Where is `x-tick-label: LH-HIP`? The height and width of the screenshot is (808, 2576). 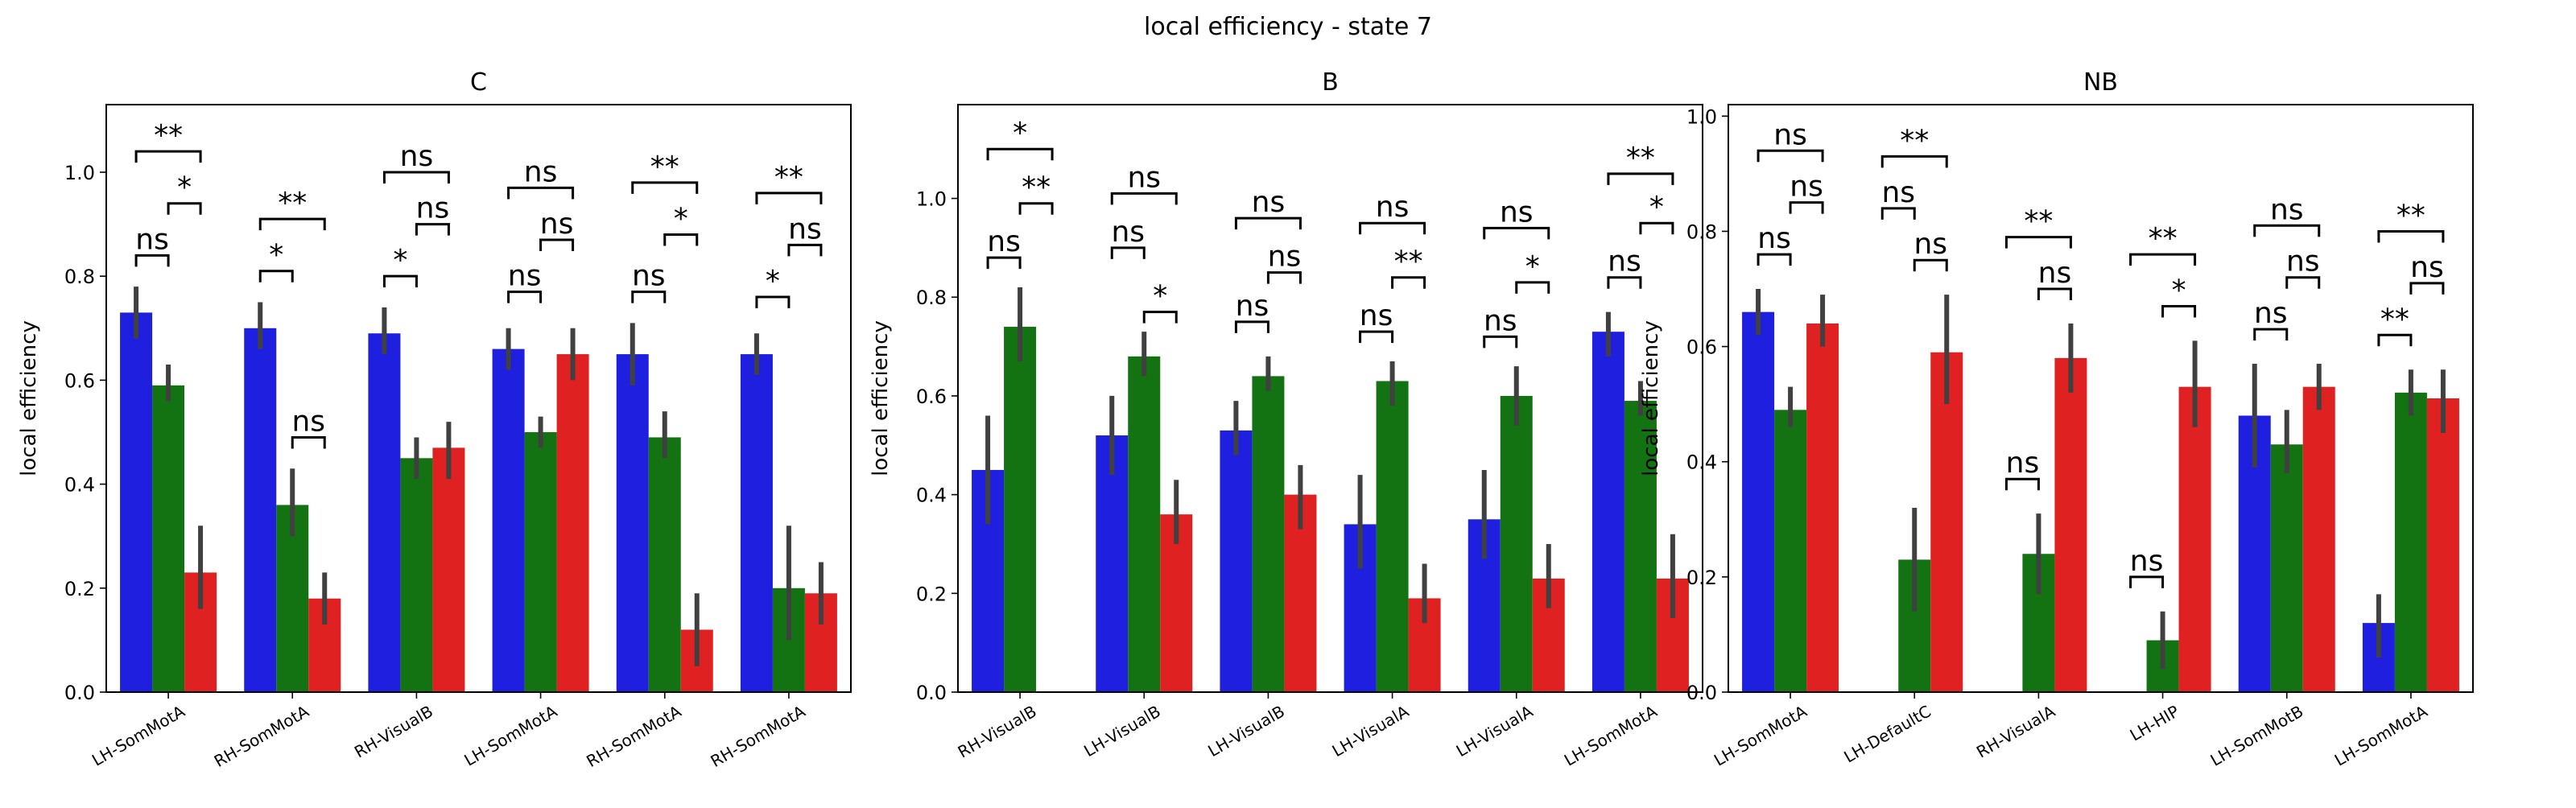
x-tick-label: LH-HIP is located at coordinates (2155, 723).